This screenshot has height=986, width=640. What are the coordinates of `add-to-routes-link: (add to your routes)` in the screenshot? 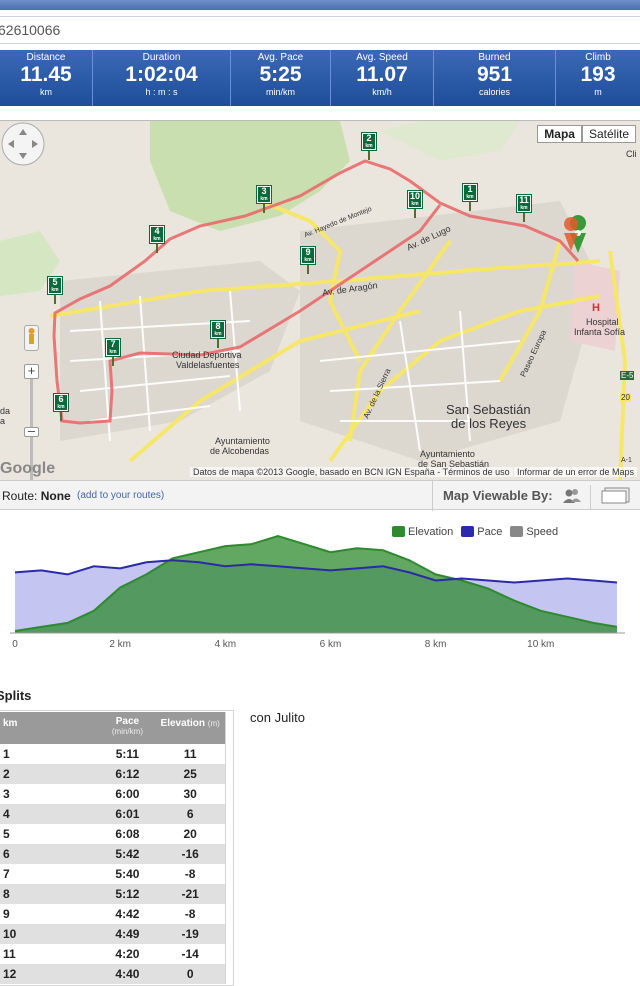 It's located at (121, 495).